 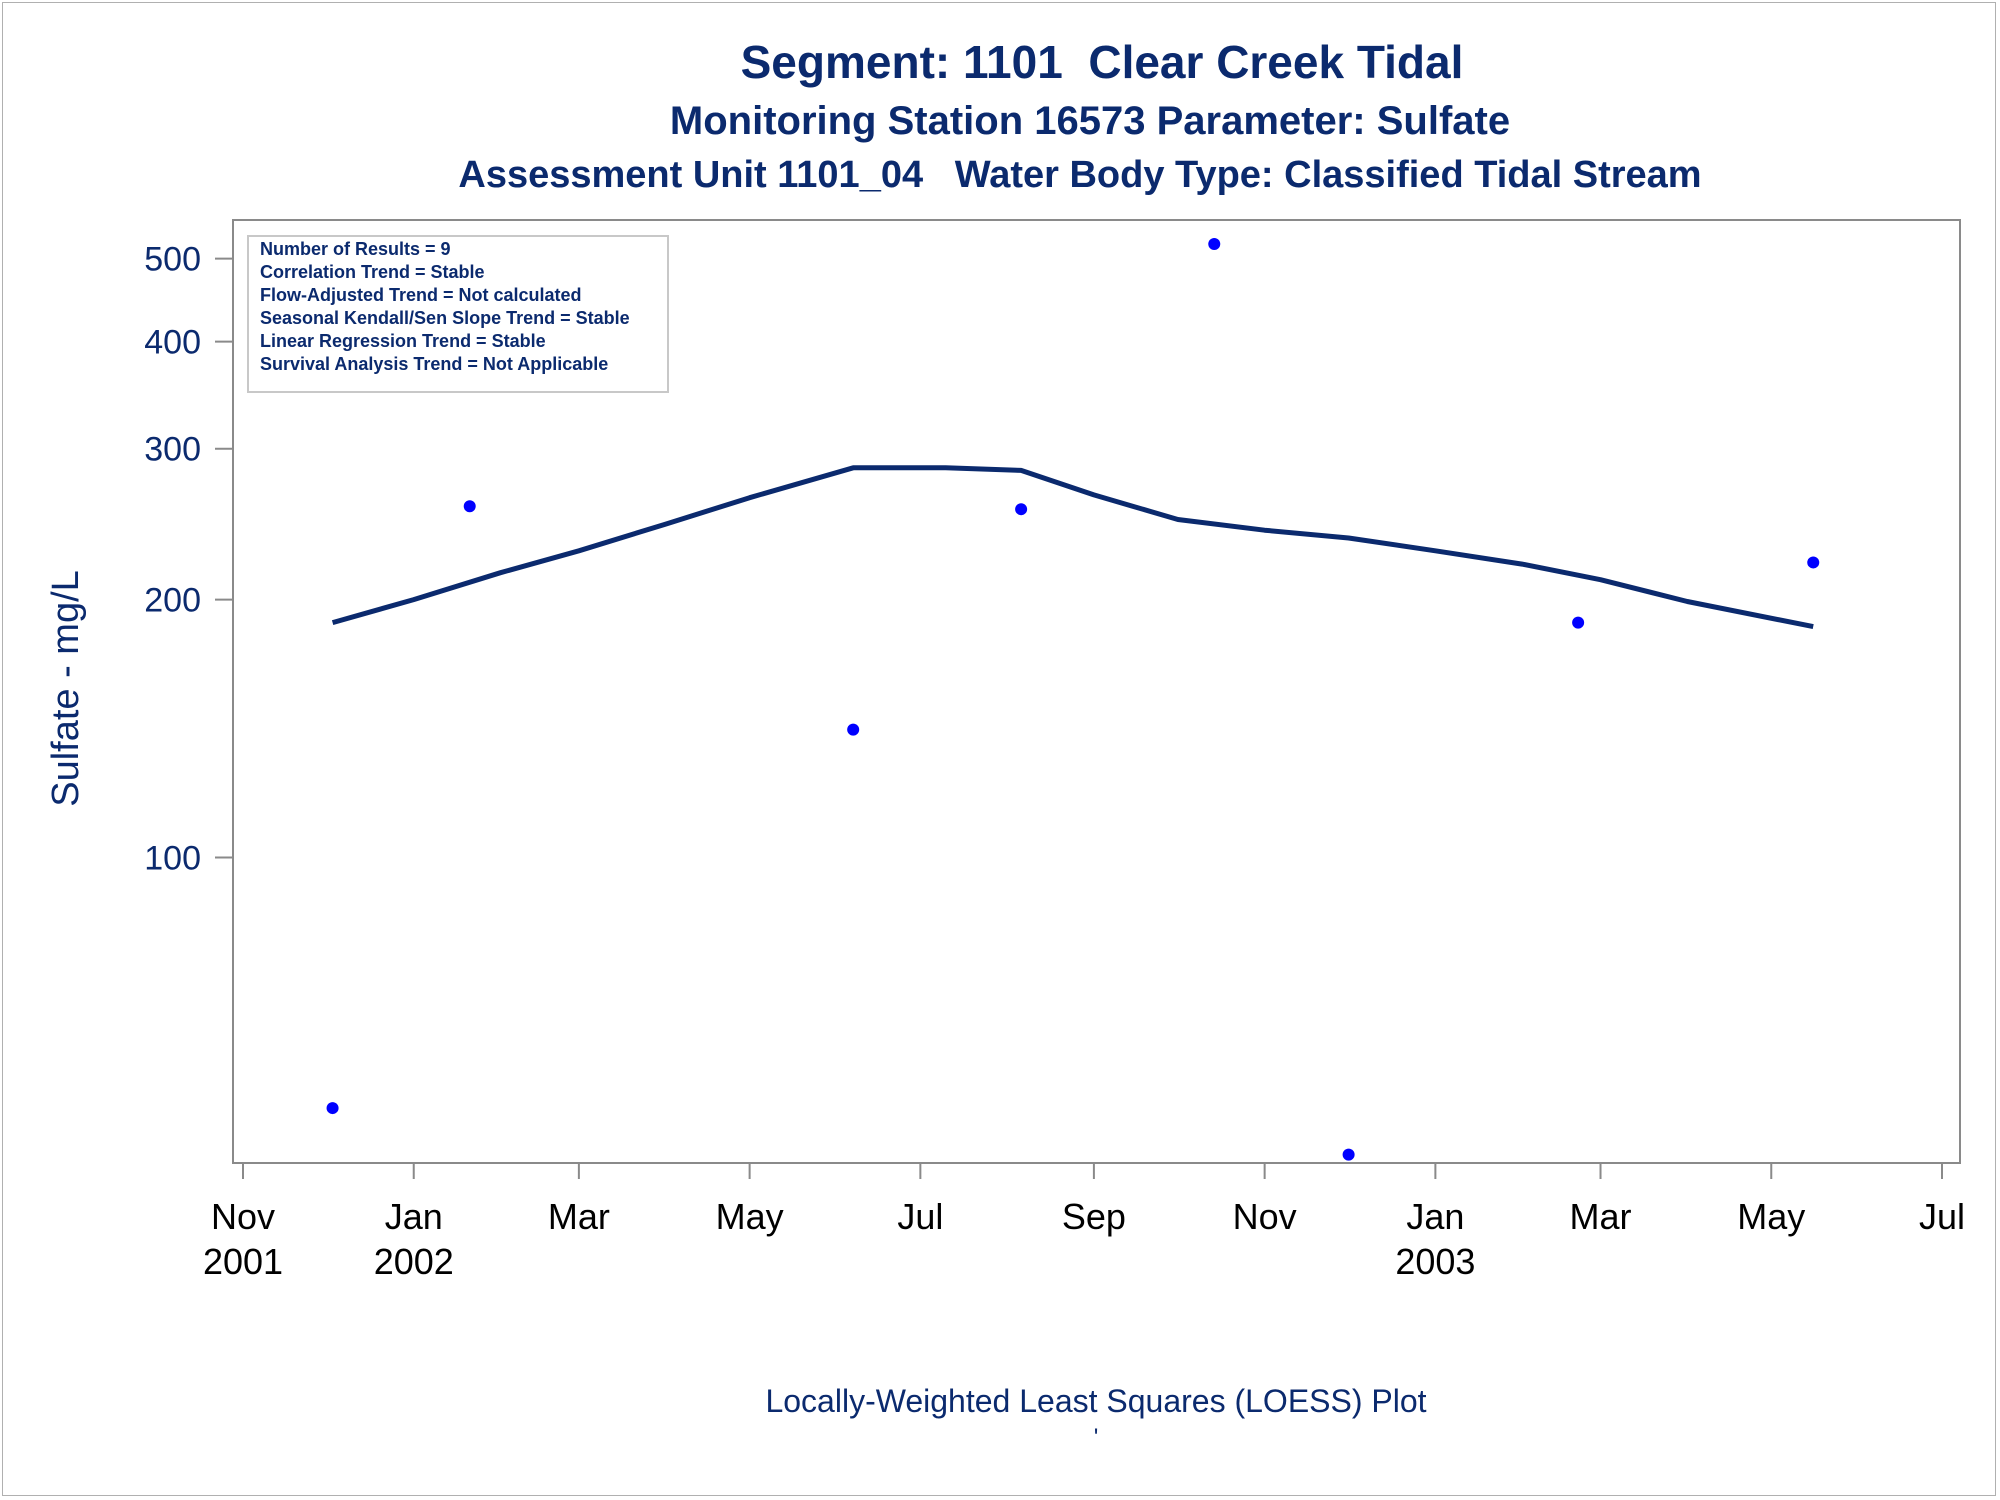 I want to click on stats-box-line: Correlation Trend = Stable, so click(x=372, y=272).